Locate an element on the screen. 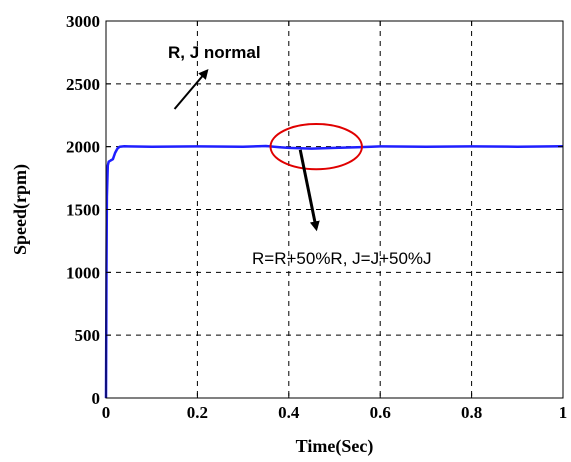  x-tick-label: 1 is located at coordinates (563, 412).